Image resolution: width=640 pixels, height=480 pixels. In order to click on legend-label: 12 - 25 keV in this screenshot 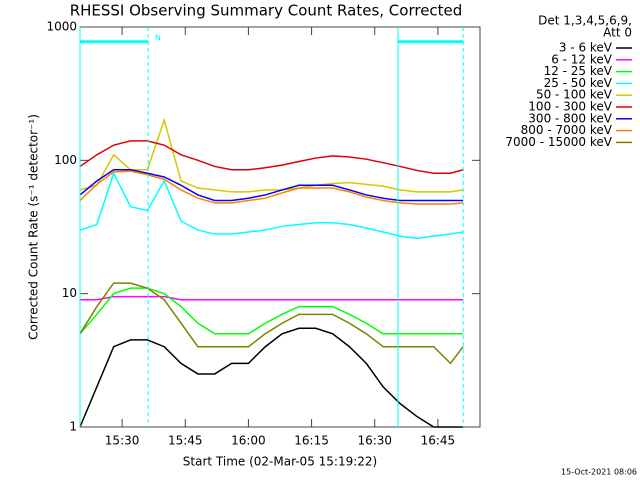, I will do `click(578, 71)`.